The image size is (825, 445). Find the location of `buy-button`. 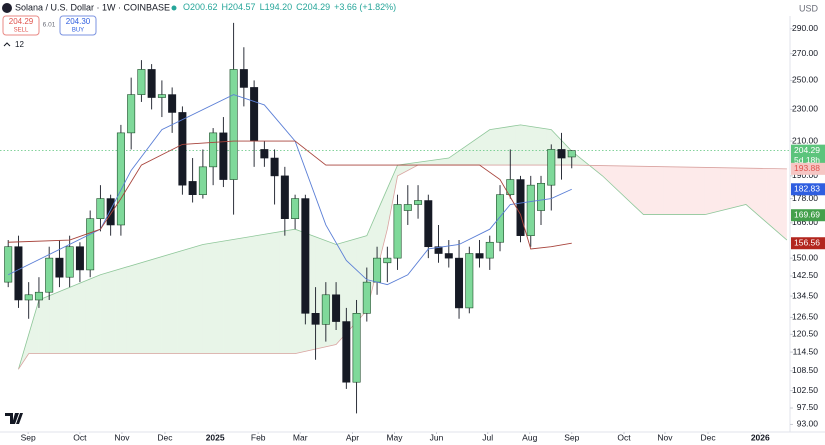

buy-button is located at coordinates (78, 25).